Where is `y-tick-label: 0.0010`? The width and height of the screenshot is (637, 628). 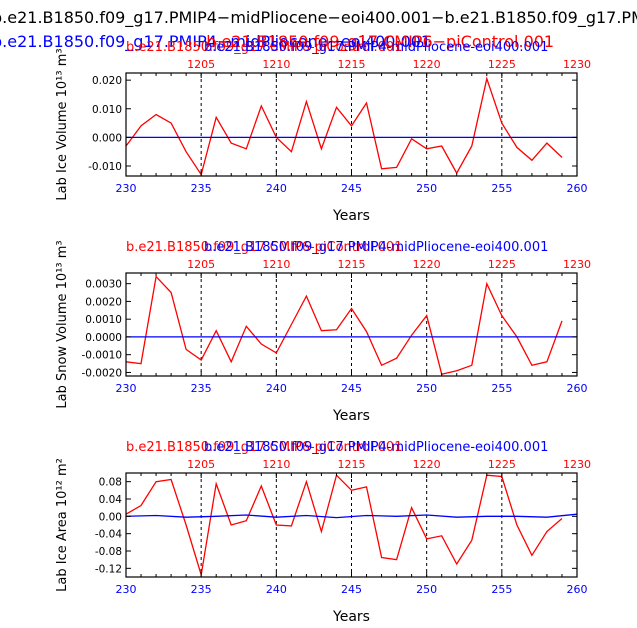
y-tick-label: 0.0010 is located at coordinates (103, 320).